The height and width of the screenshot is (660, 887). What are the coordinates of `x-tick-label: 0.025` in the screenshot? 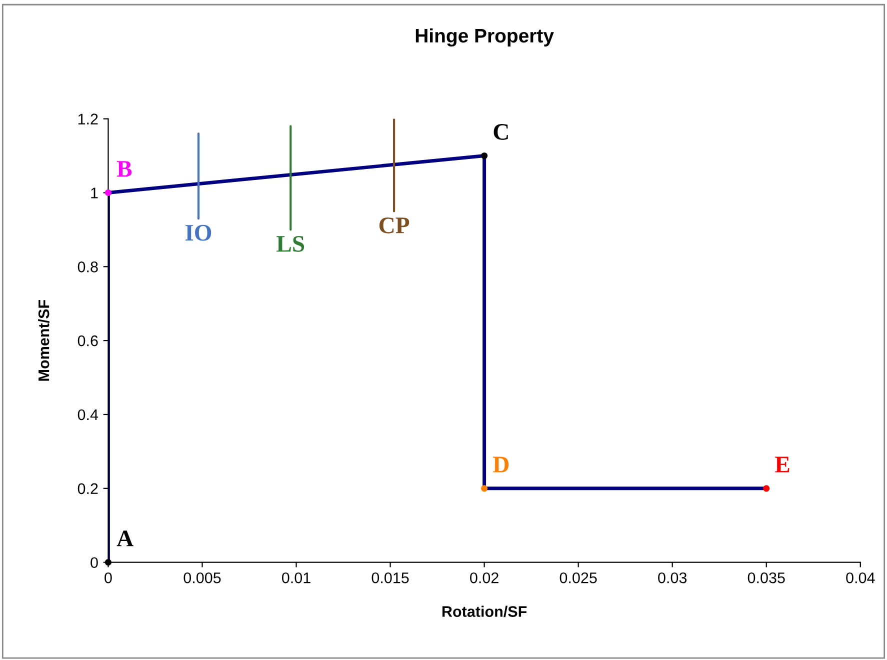 It's located at (578, 578).